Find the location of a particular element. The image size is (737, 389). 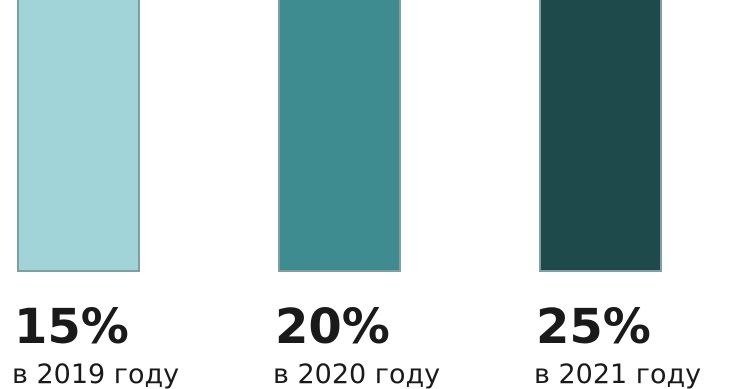

category-label-2: в 2020 году is located at coordinates (356, 374).